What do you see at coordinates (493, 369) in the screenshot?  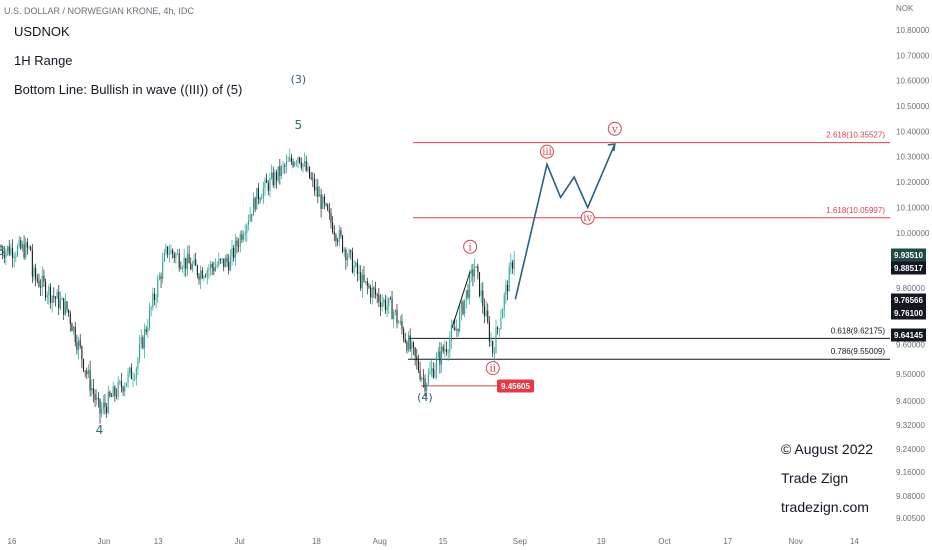 I see `wave-label: ii` at bounding box center [493, 369].